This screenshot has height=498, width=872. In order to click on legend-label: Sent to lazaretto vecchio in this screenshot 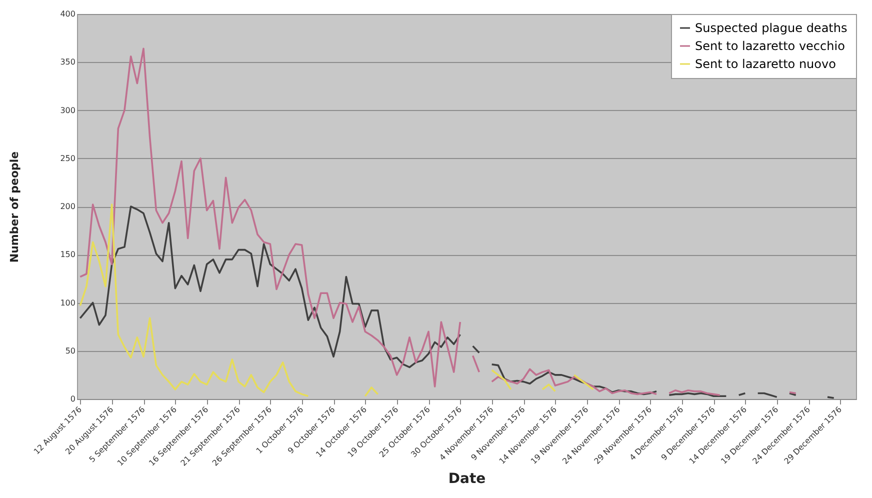, I will do `click(770, 46)`.